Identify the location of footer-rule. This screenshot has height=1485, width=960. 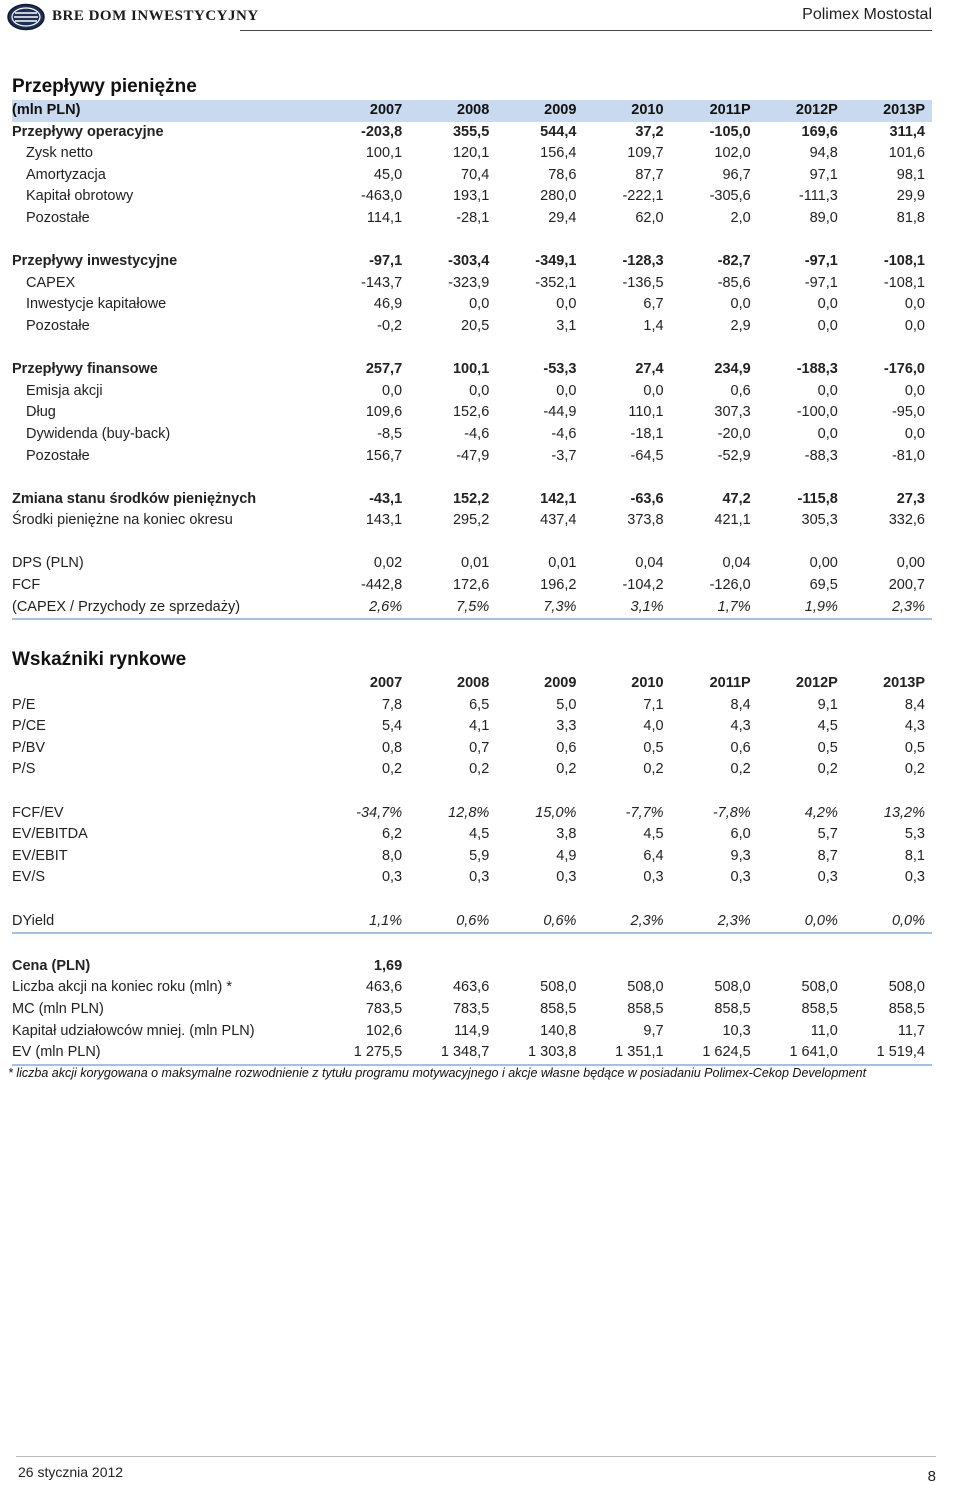
(476, 1456).